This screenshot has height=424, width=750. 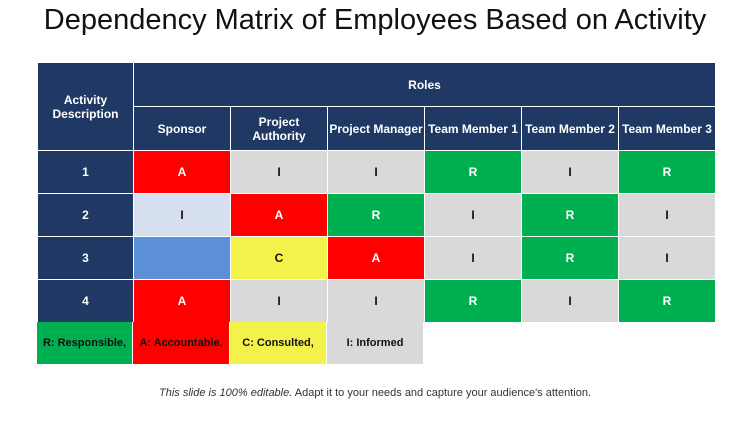 I want to click on column-header-team-member-1: Team Member 1, so click(x=473, y=128).